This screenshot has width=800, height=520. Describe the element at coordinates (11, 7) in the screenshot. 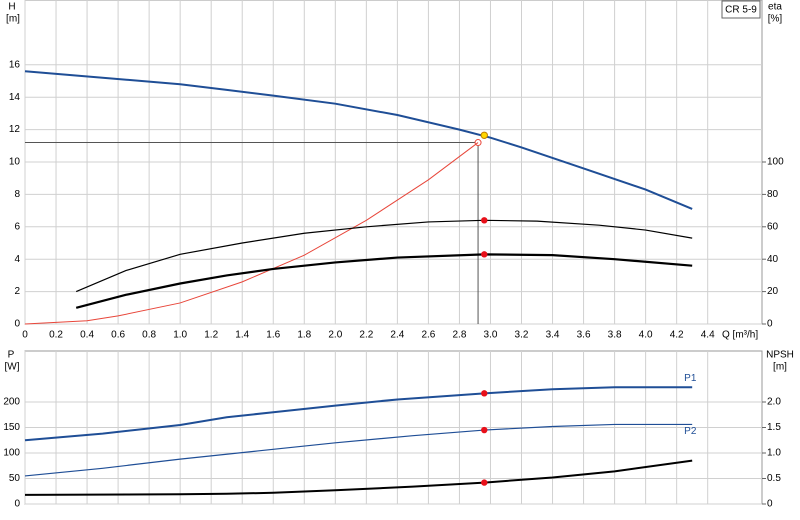

I see `y-label: H` at that location.